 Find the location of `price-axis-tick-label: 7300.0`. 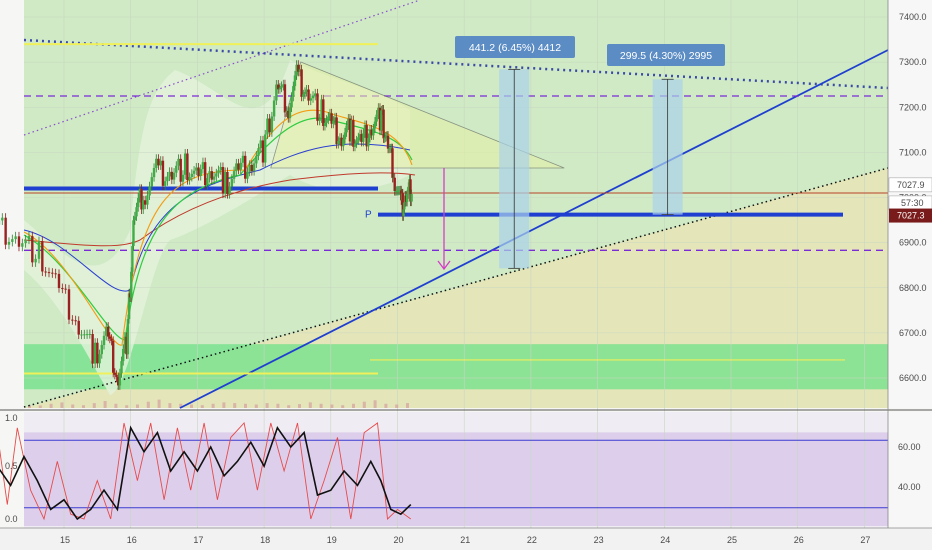

price-axis-tick-label: 7300.0 is located at coordinates (913, 62).